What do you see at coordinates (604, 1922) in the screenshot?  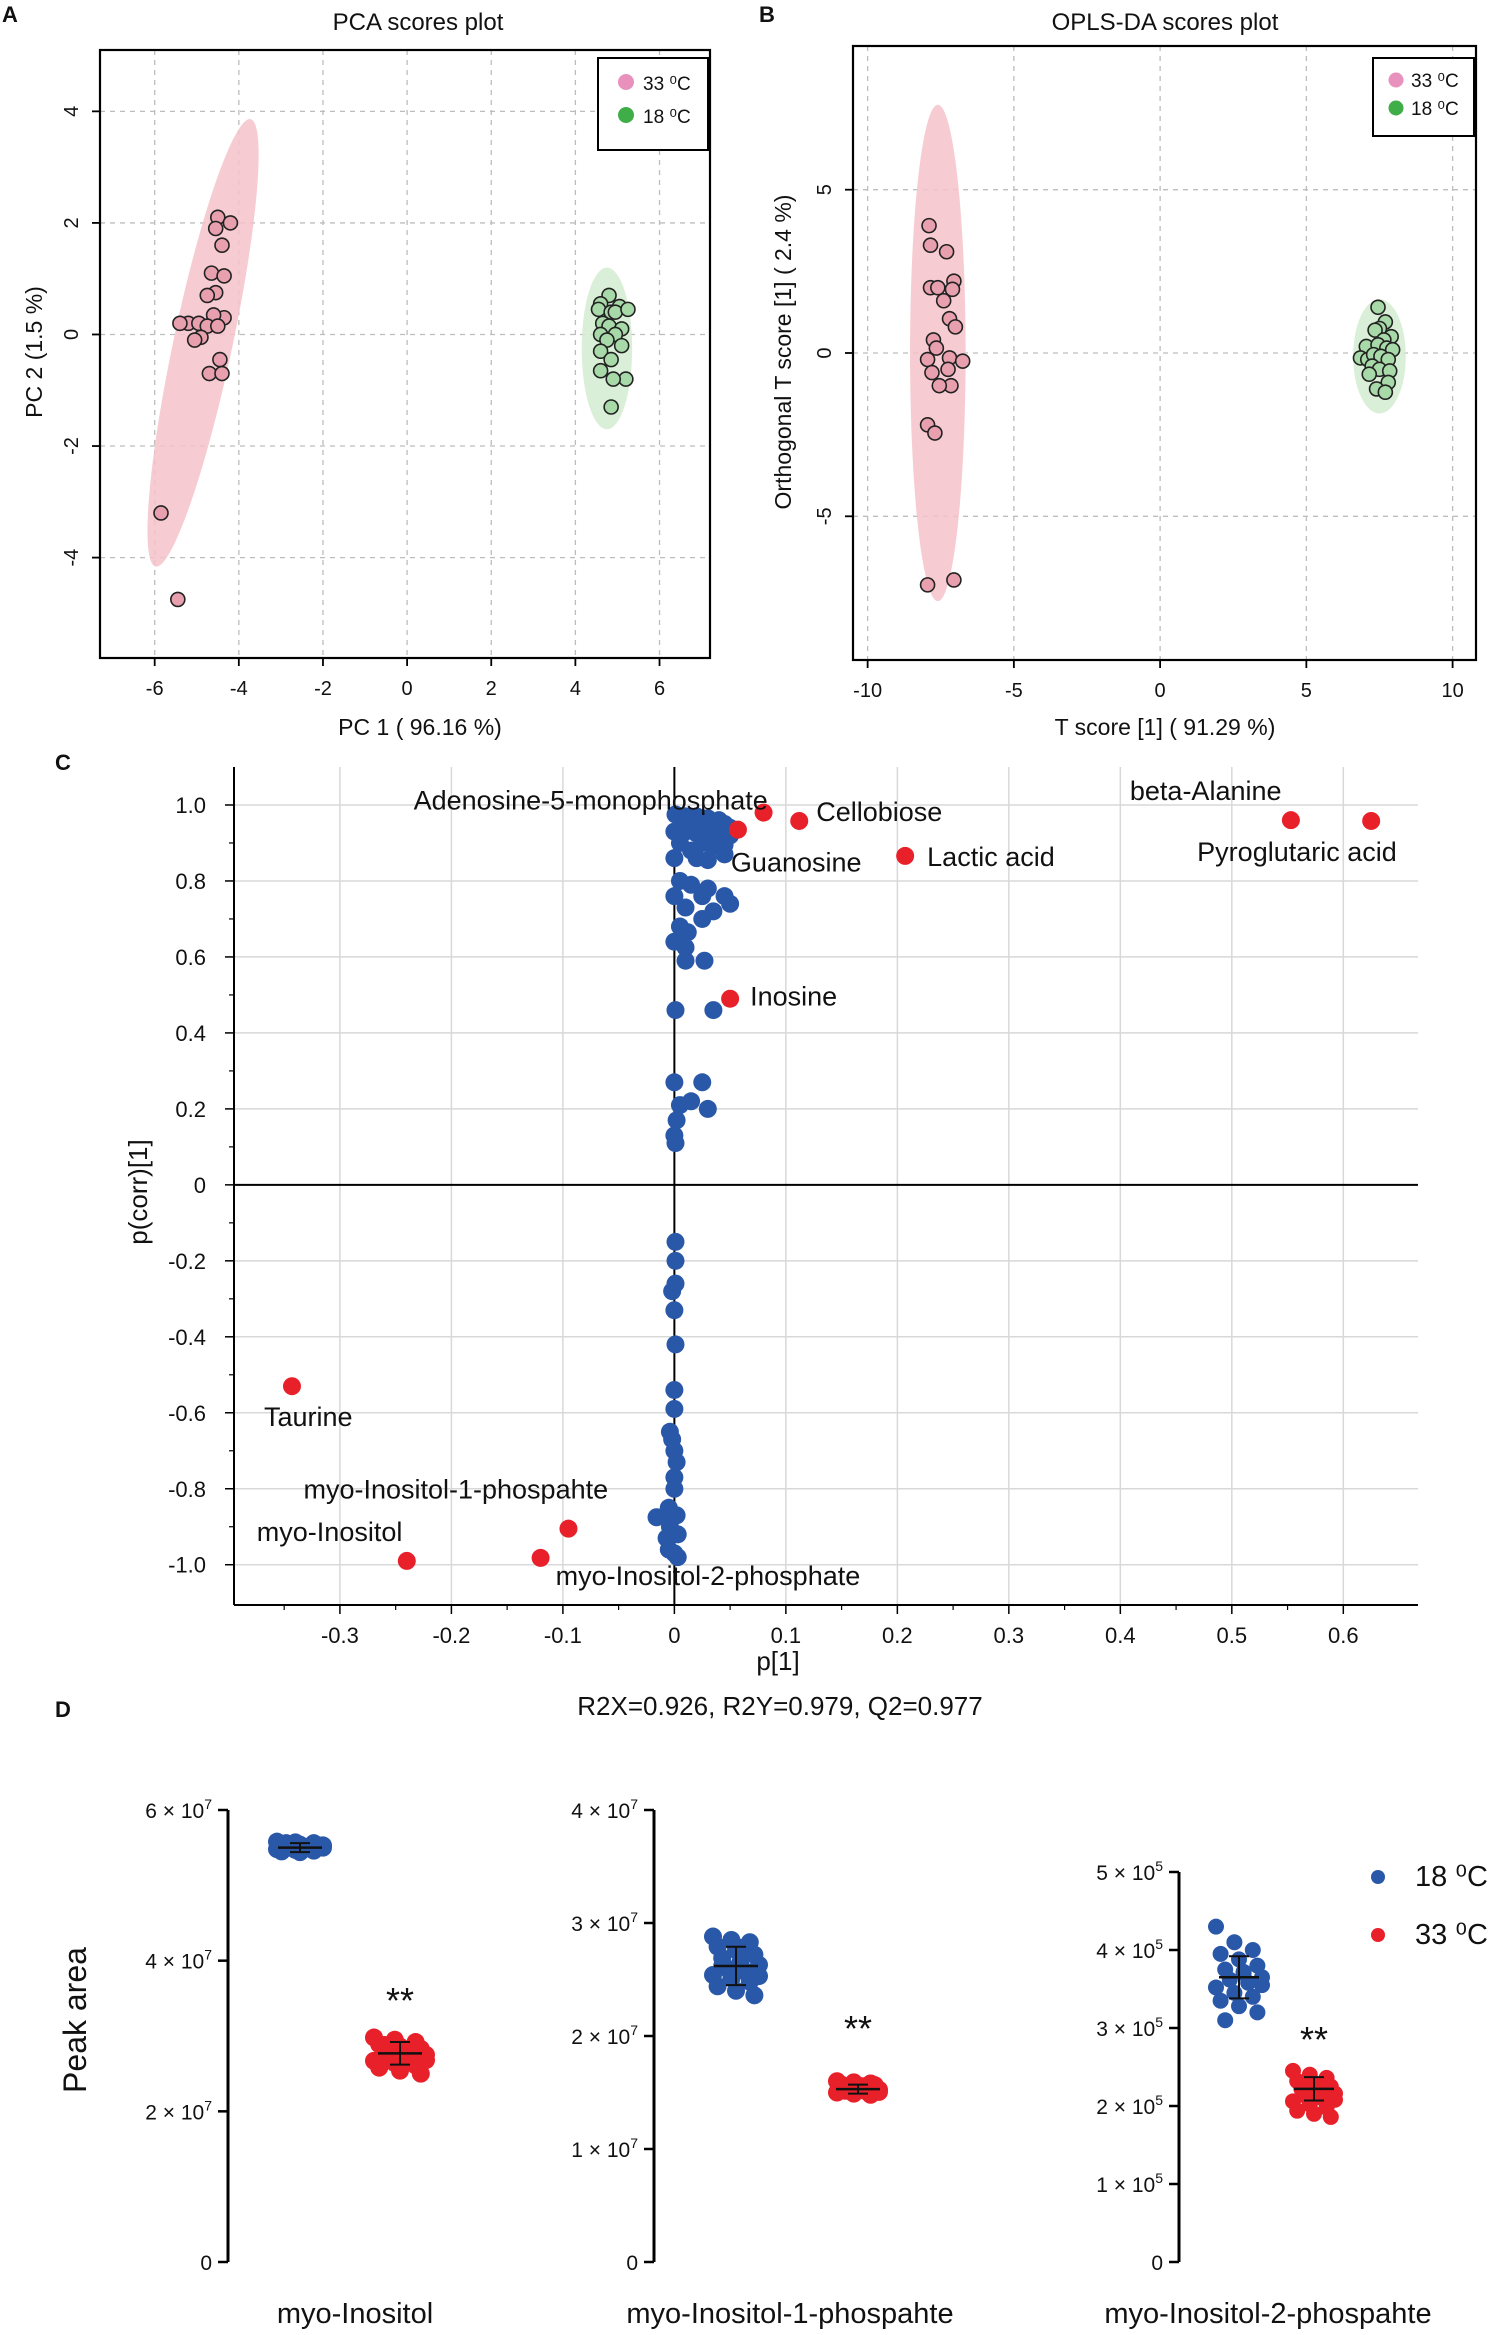 I see `dot-myo-inositol-1-phospahte-y-tick-label: 3 × 10⁷` at bounding box center [604, 1922].